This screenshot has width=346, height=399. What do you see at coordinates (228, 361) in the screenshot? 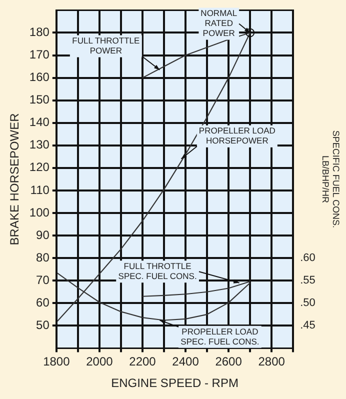
I see `x-tick-label: 2600` at bounding box center [228, 361].